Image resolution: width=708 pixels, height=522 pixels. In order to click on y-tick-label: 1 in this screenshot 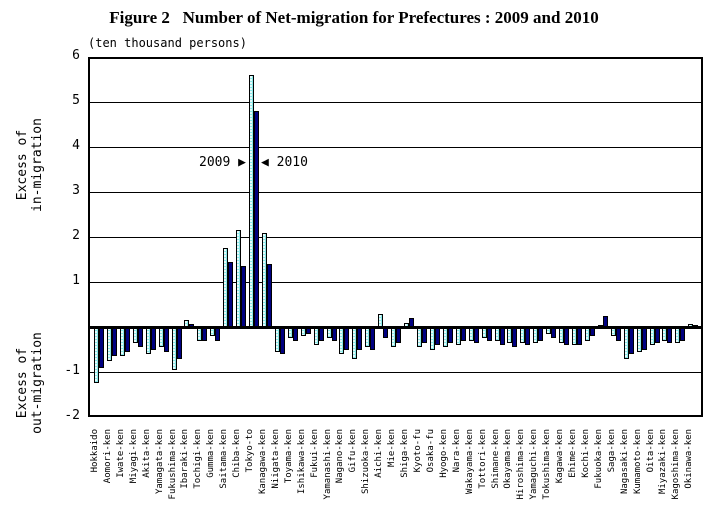, I will do `click(76, 280)`.